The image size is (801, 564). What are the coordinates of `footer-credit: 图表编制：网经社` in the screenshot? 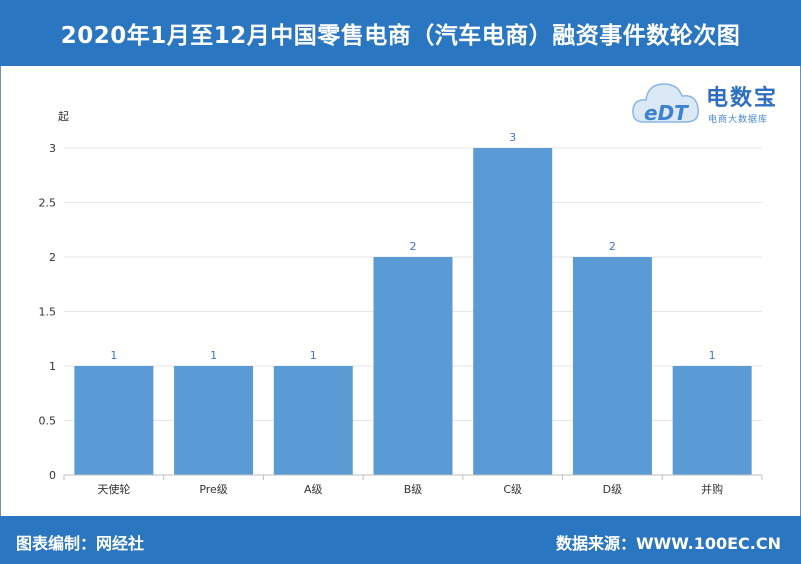 It's located at (80, 543).